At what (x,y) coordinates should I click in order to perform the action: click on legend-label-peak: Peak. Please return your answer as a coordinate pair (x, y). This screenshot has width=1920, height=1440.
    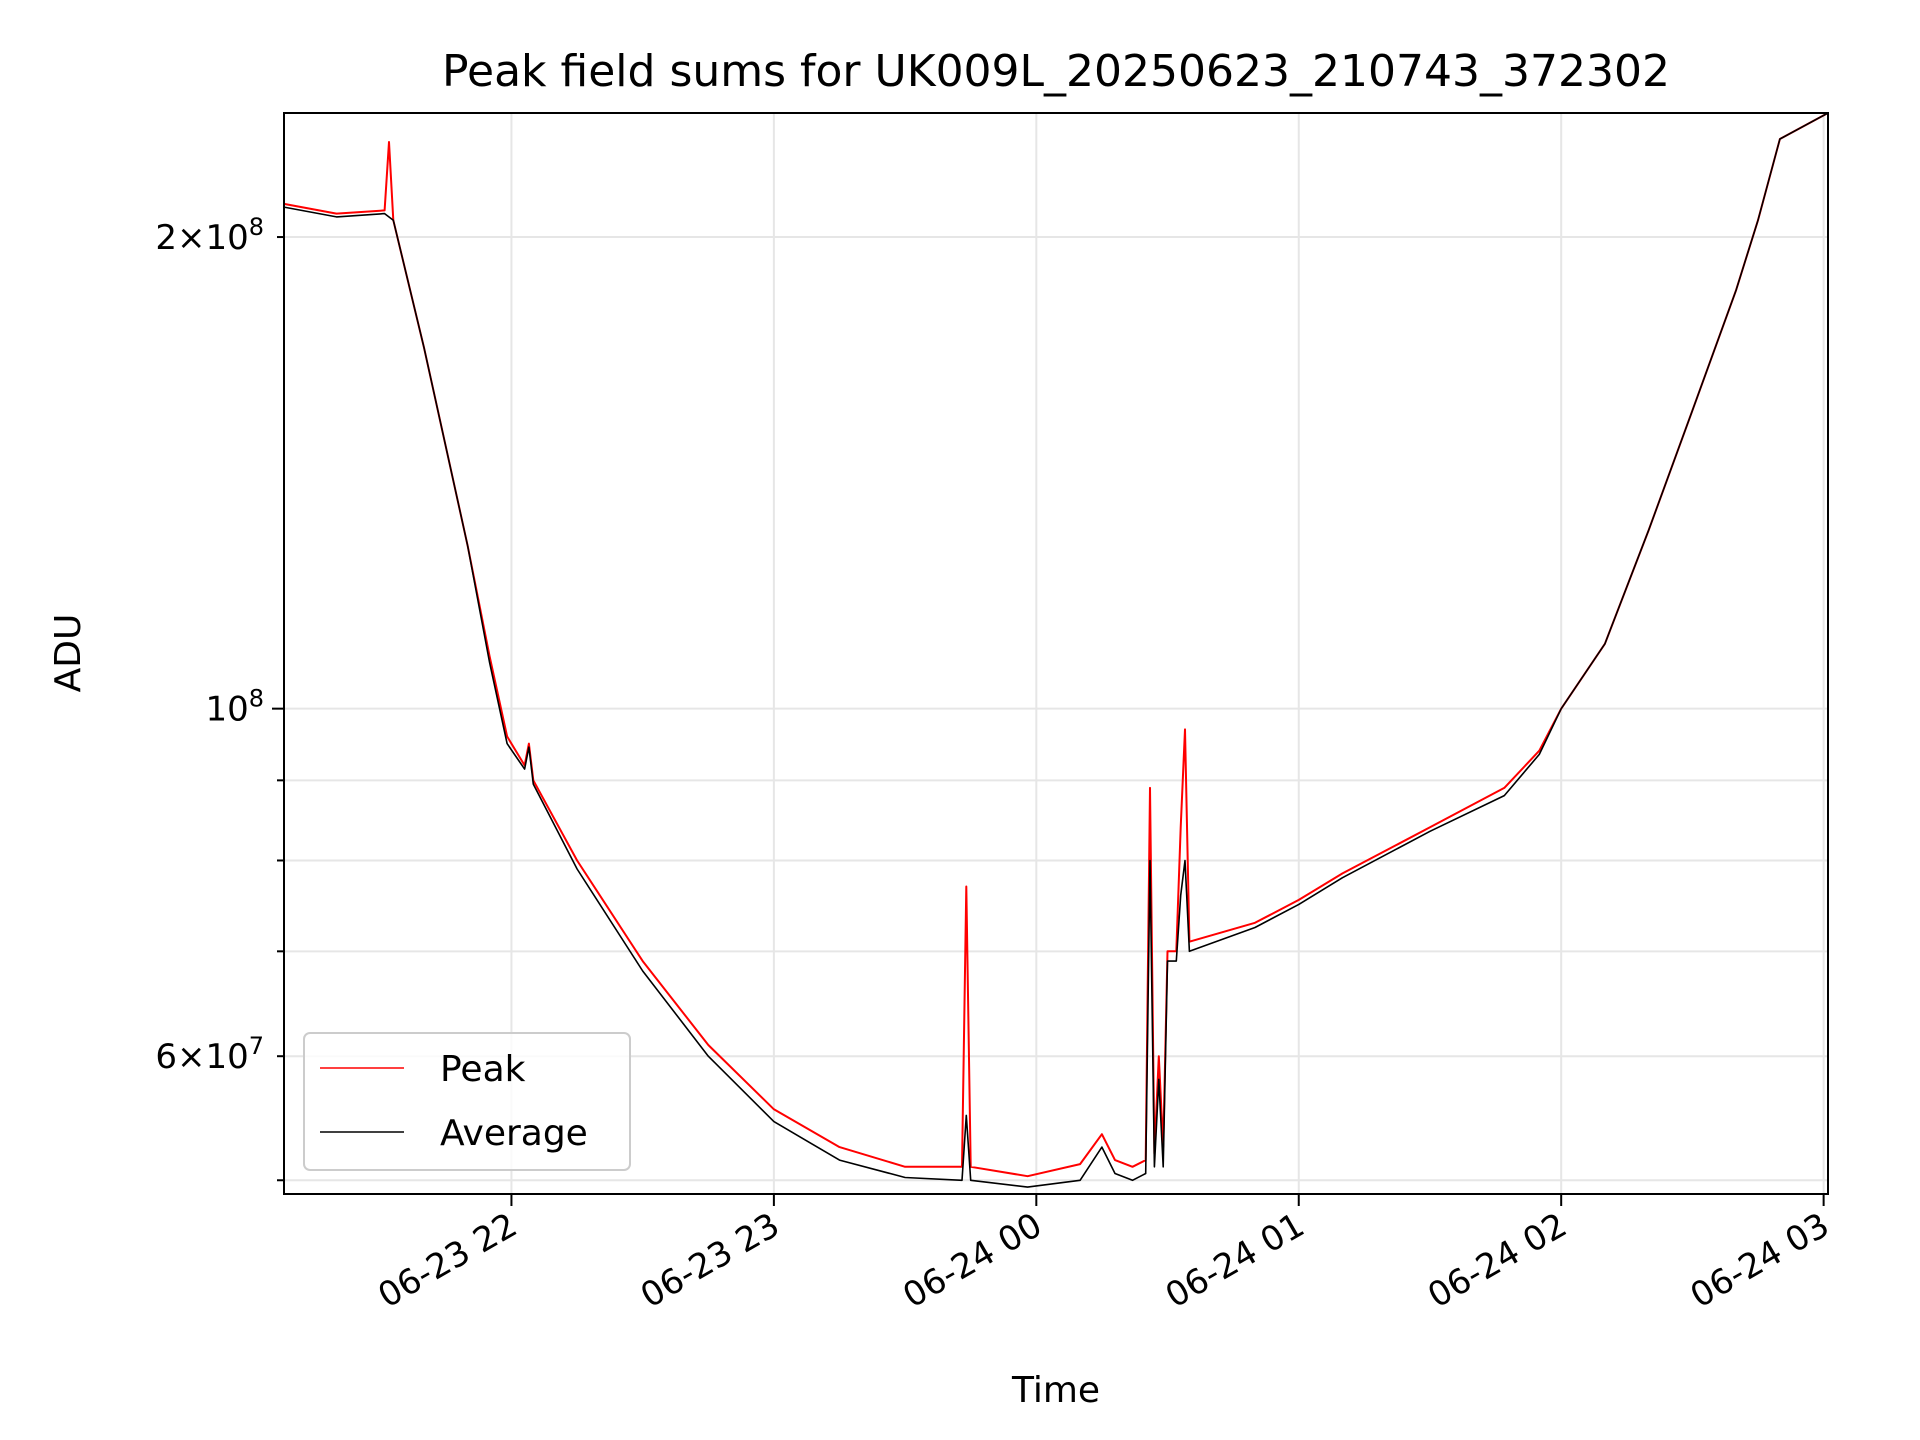
    Looking at the image, I should click on (483, 1069).